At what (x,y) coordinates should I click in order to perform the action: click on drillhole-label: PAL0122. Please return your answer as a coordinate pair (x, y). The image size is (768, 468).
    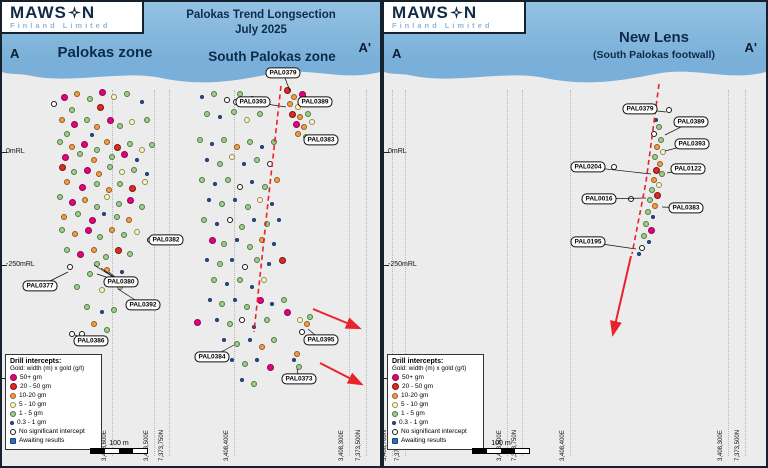
    Looking at the image, I should click on (688, 169).